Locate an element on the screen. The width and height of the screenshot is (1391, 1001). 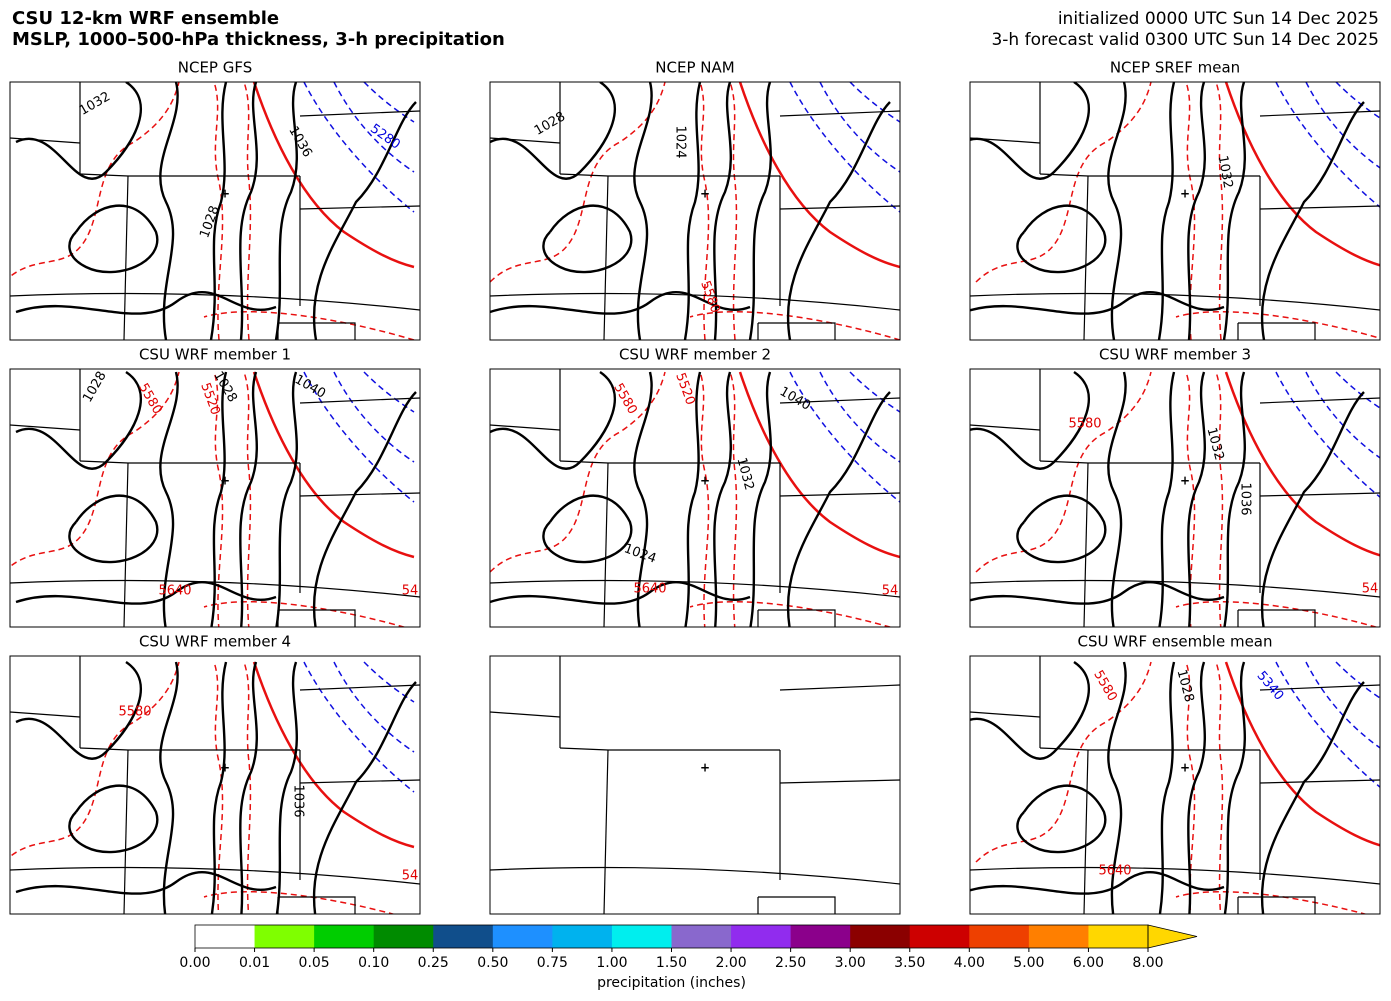
map-panel: +1032 is located at coordinates (1175, 211).